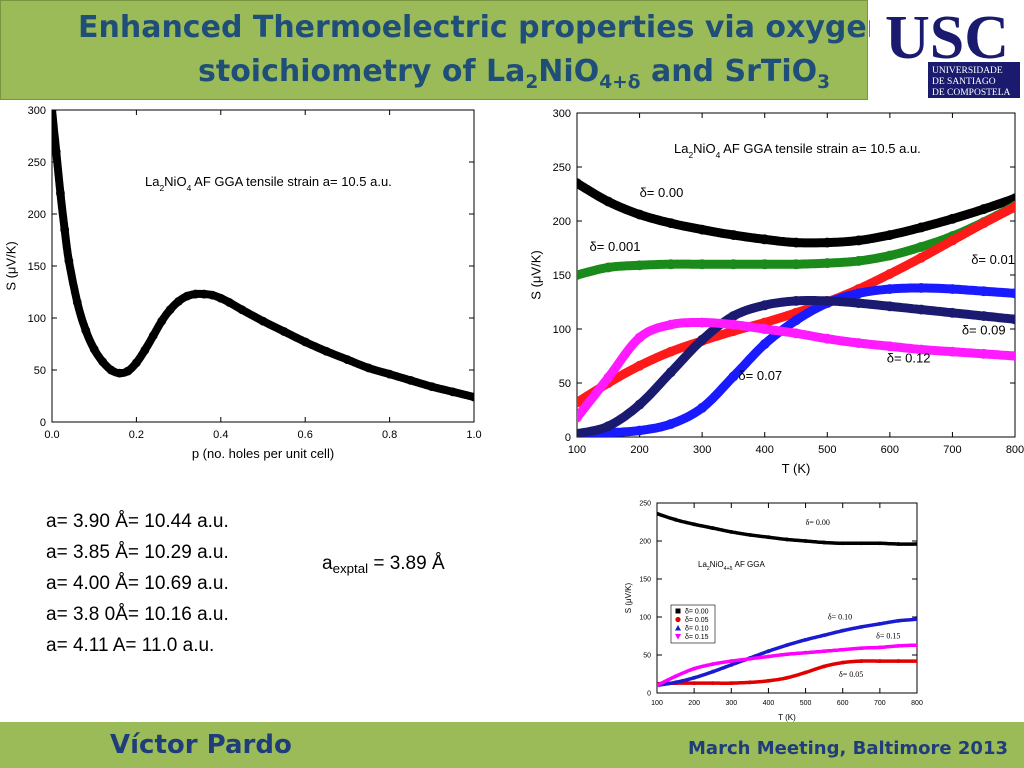  Describe the element at coordinates (37, 215) in the screenshot. I see `y-tick-label: 200` at that location.